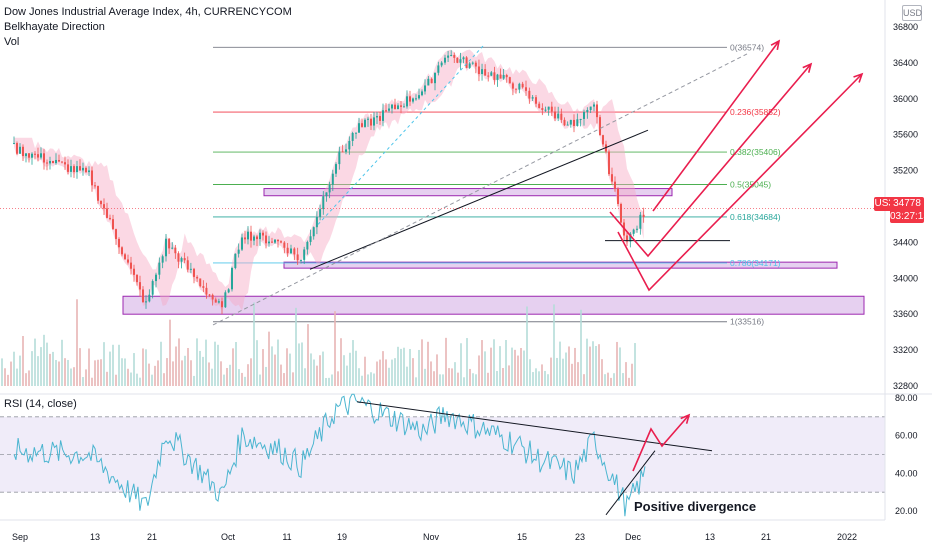 This screenshot has height=555, width=932. Describe the element at coordinates (286, 537) in the screenshot. I see `time-tick-label: 11` at that location.